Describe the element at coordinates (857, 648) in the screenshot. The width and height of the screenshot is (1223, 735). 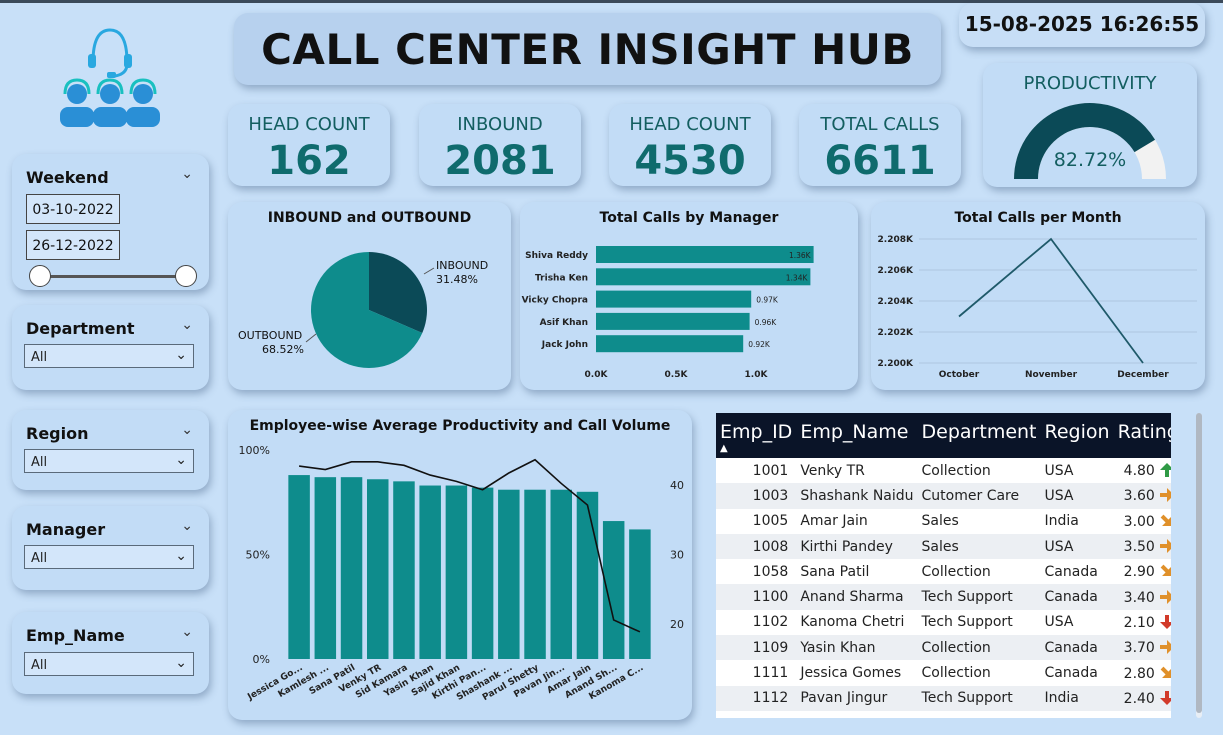
I see `cell-emp-name: Yasin Khan` at that location.